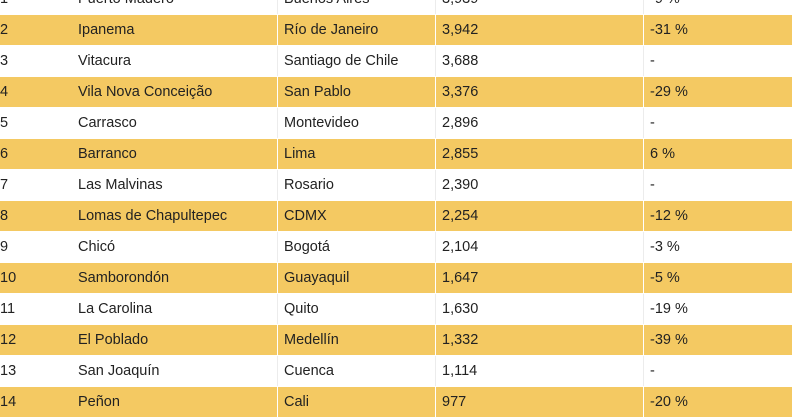 This screenshot has width=792, height=418. I want to click on table-row: 6 Barranco Lima 2,855 6 %, so click(396, 154).